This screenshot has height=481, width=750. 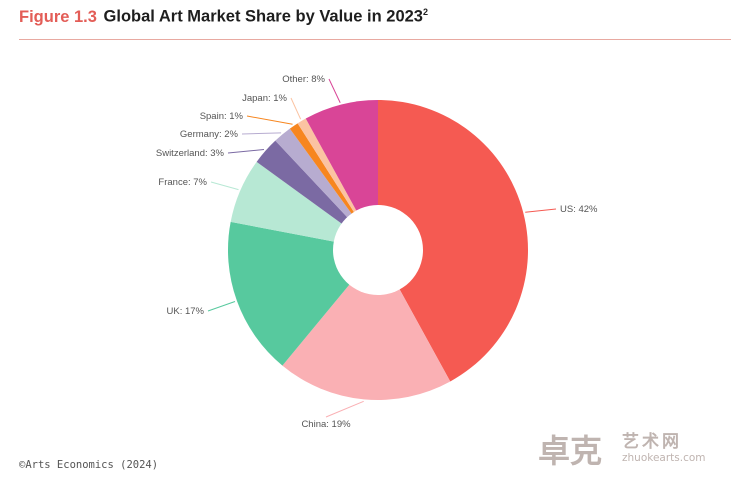 I want to click on leader-line-spain, so click(x=269, y=120).